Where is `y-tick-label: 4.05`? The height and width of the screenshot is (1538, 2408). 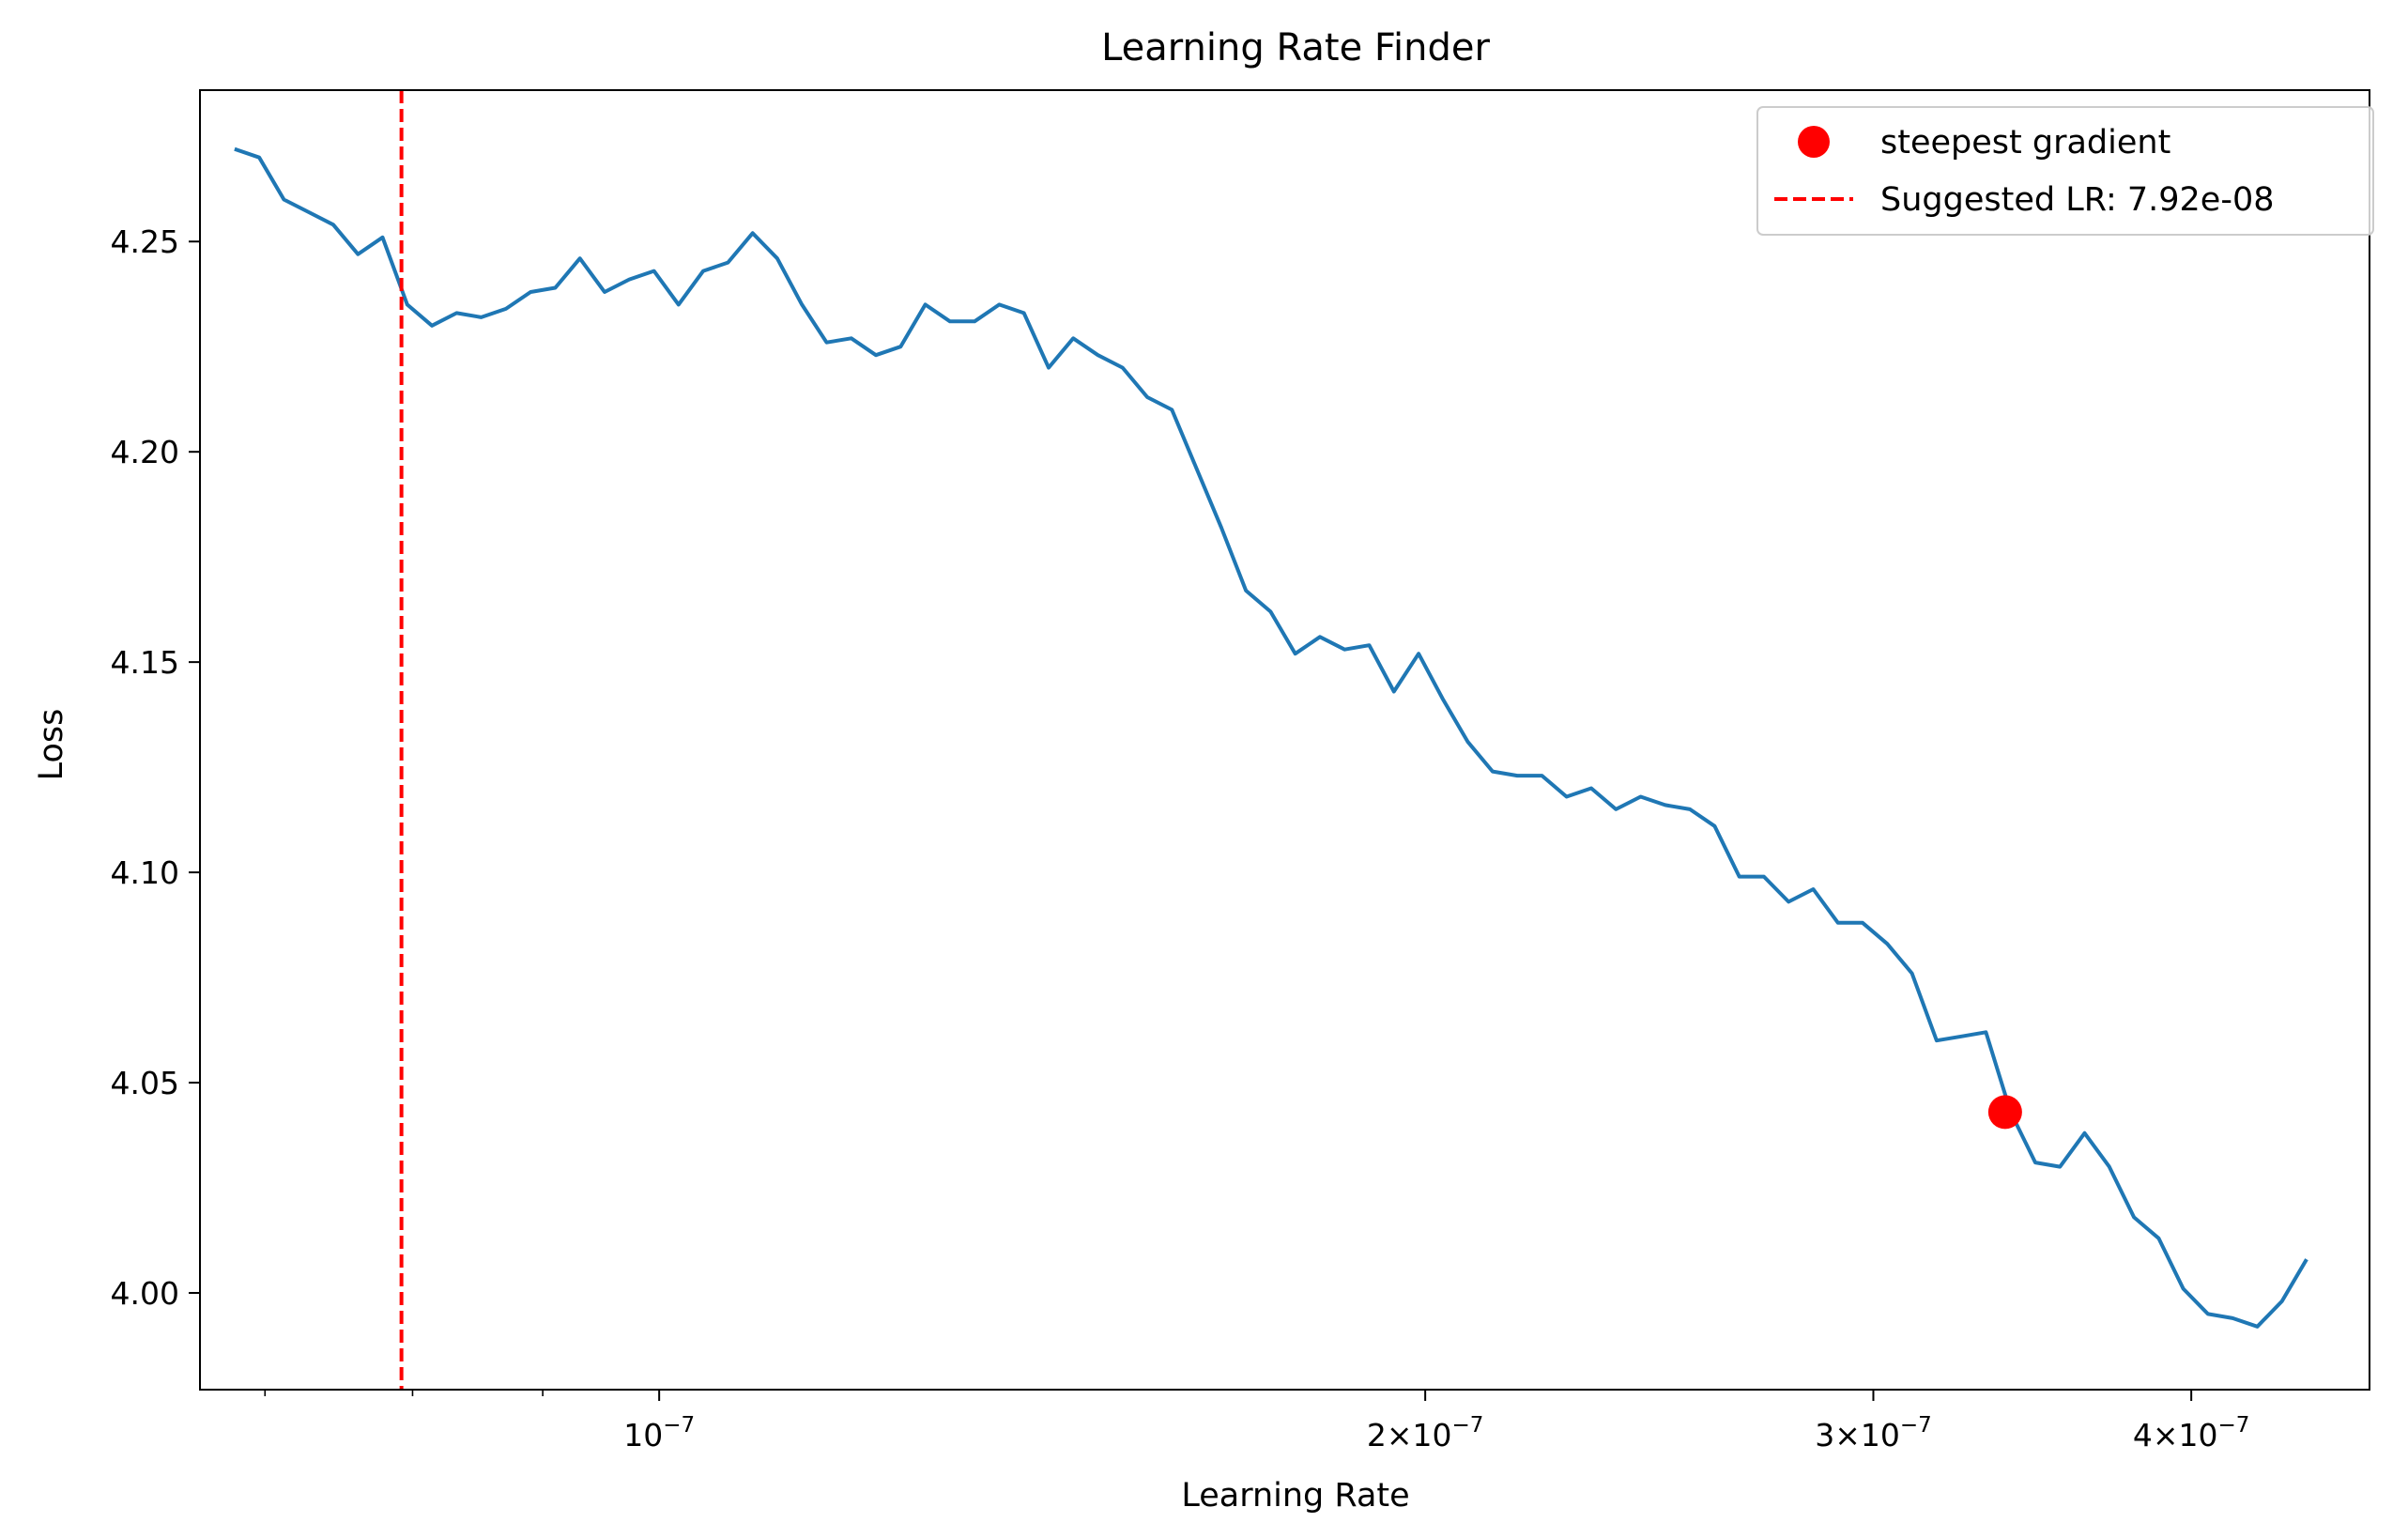 y-tick-label: 4.05 is located at coordinates (145, 1083).